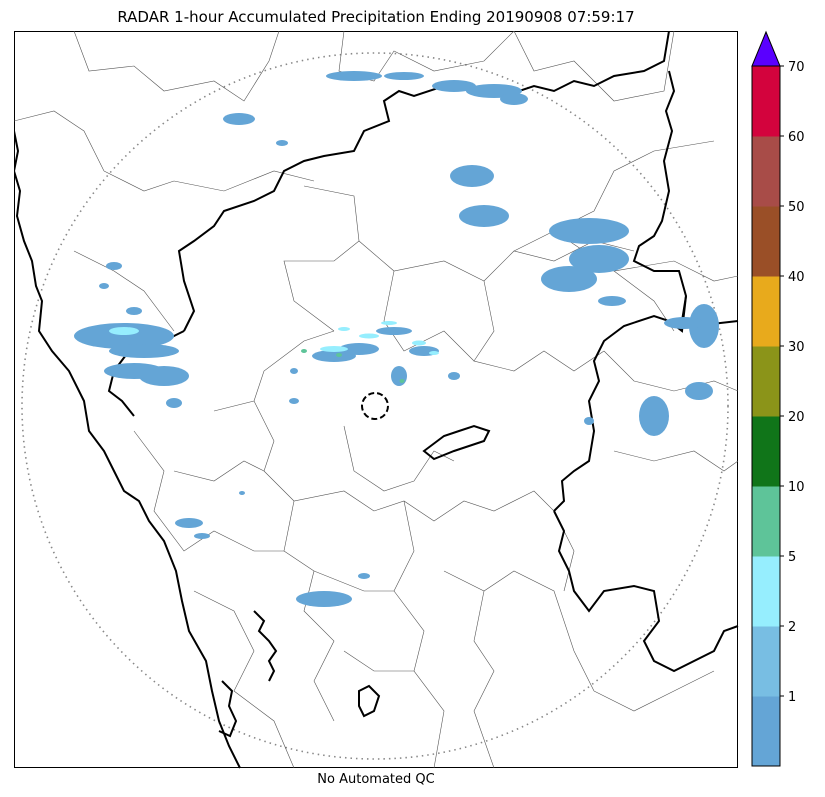 This screenshot has height=797, width=825. What do you see at coordinates (796, 277) in the screenshot?
I see `colorbar-tick-label: 40` at bounding box center [796, 277].